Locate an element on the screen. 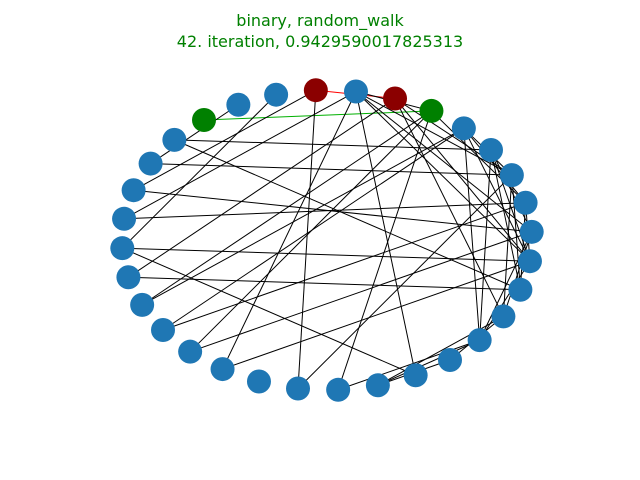 This screenshot has width=640, height=480. highlight-edge is located at coordinates (317, 115).